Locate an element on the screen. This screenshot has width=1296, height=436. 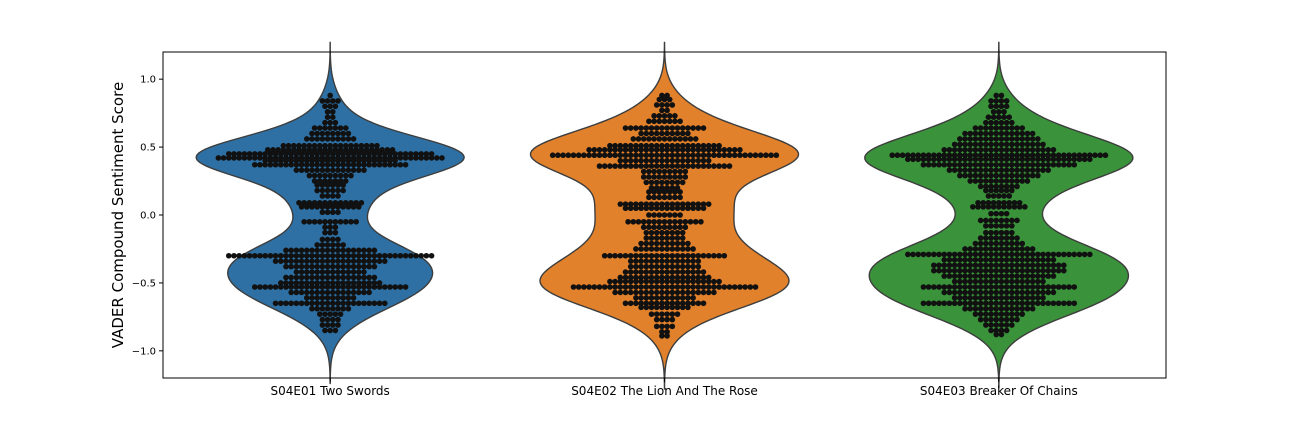
y-axis-label: VADER Compound Sentiment Score is located at coordinates (118, 215).